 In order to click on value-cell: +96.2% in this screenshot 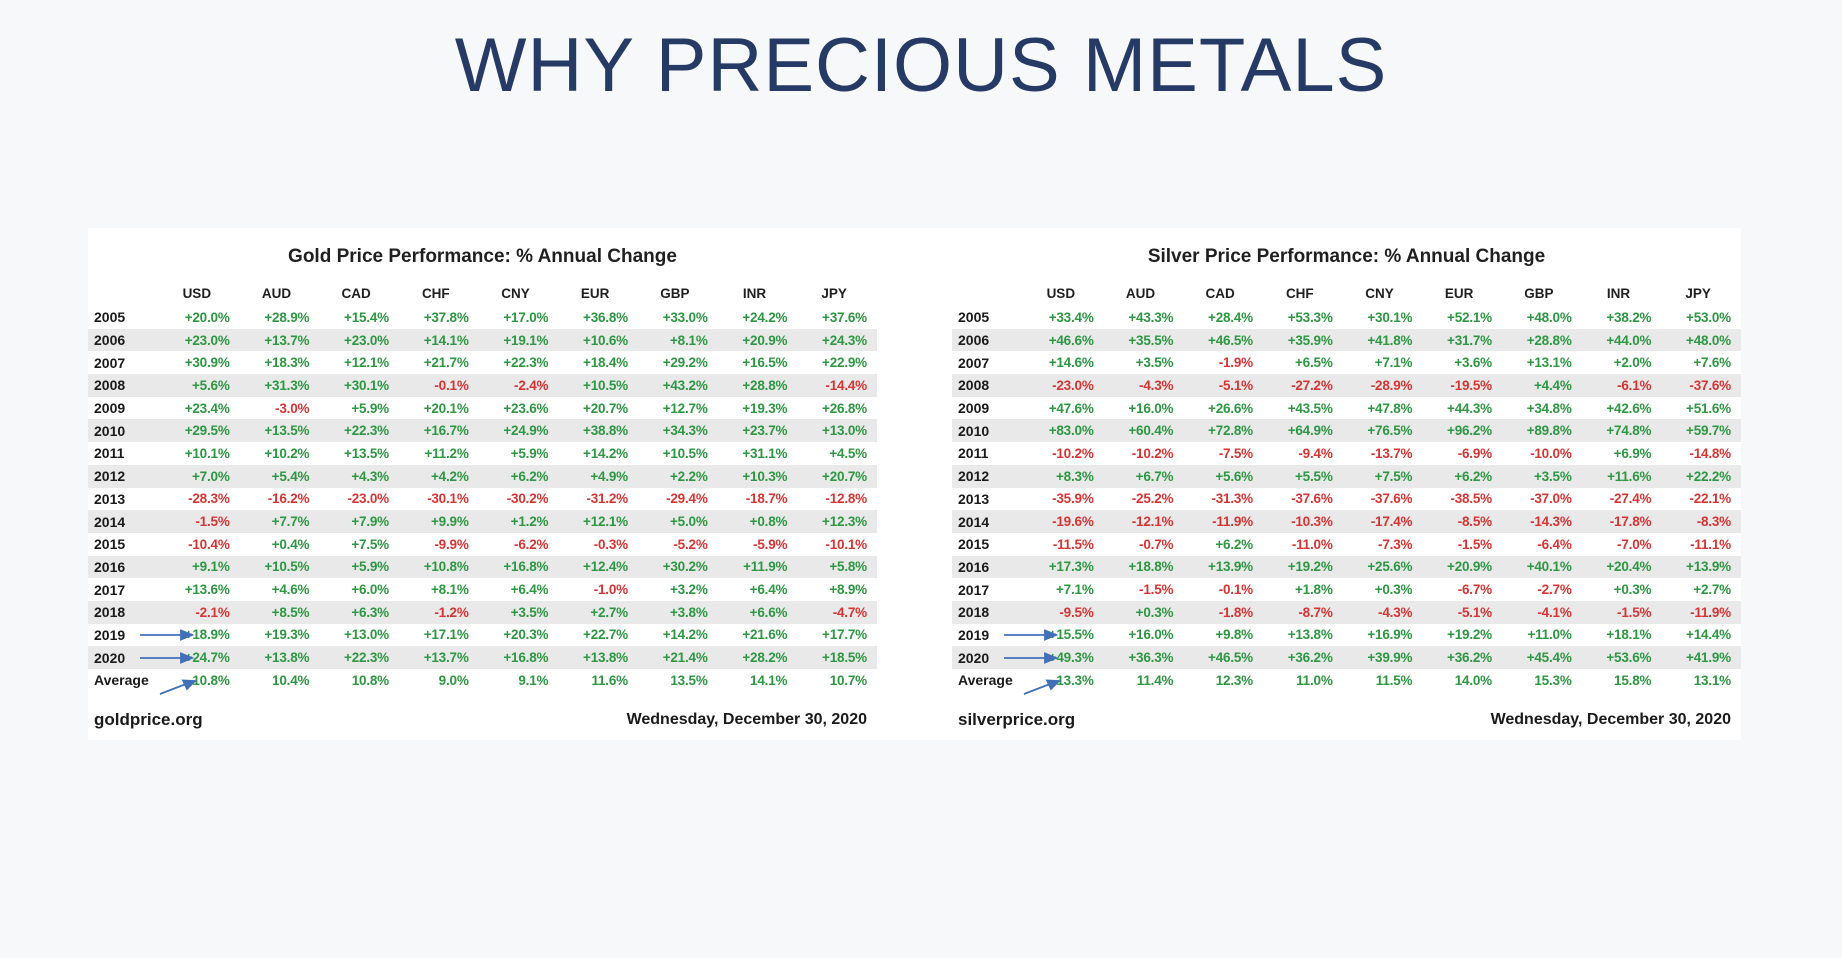, I will do `click(1469, 431)`.